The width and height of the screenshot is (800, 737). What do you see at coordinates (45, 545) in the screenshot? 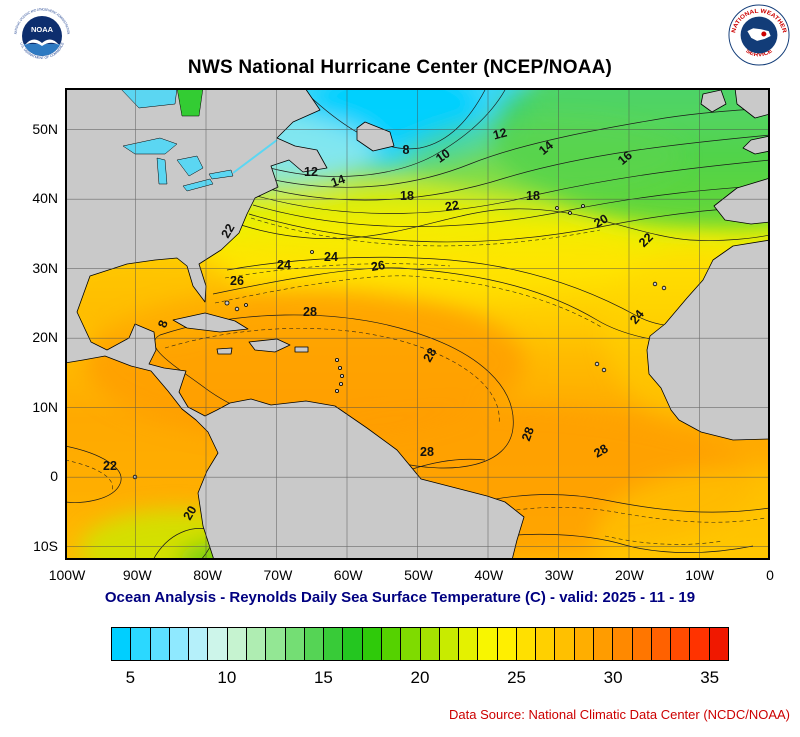
I see `lat-axis-label: 10S` at bounding box center [45, 545].